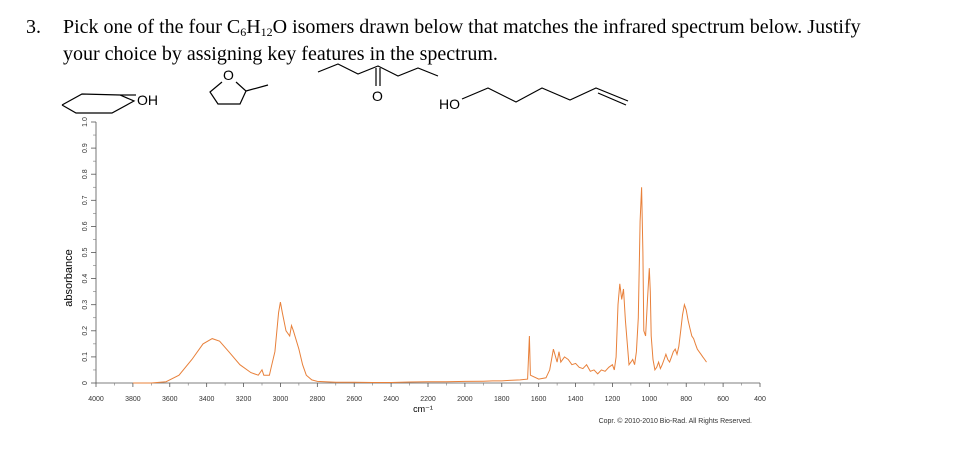 The height and width of the screenshot is (464, 976). What do you see at coordinates (85, 357) in the screenshot?
I see `y-tick-label: 0.1` at bounding box center [85, 357].